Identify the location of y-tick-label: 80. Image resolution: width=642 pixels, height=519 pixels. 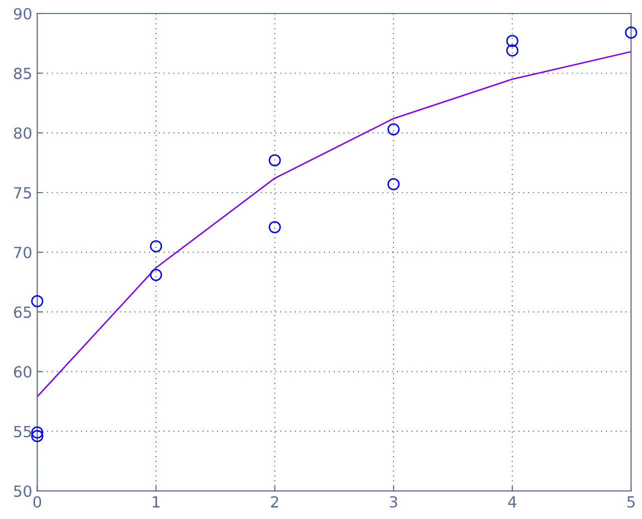
(23, 133).